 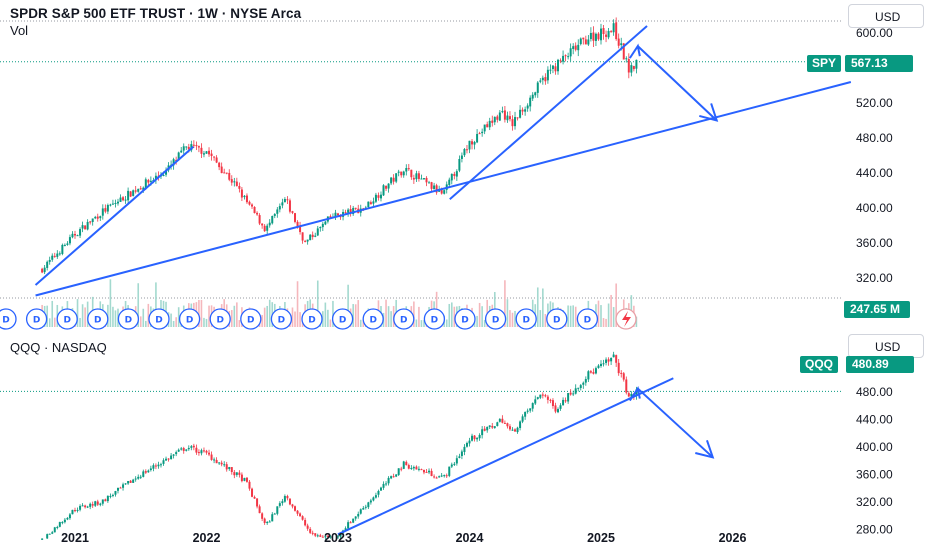 I want to click on qqq-price-axis: 480.00 440.00 400.00 360.00 320.00 280.00, so click(x=874, y=461).